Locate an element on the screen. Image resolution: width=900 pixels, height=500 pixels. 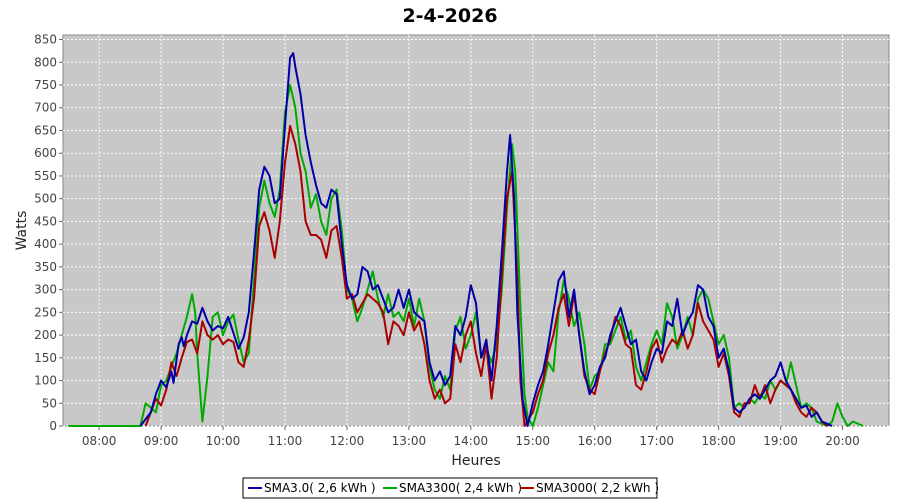
y-tick-label: 250 is located at coordinates (45, 312).